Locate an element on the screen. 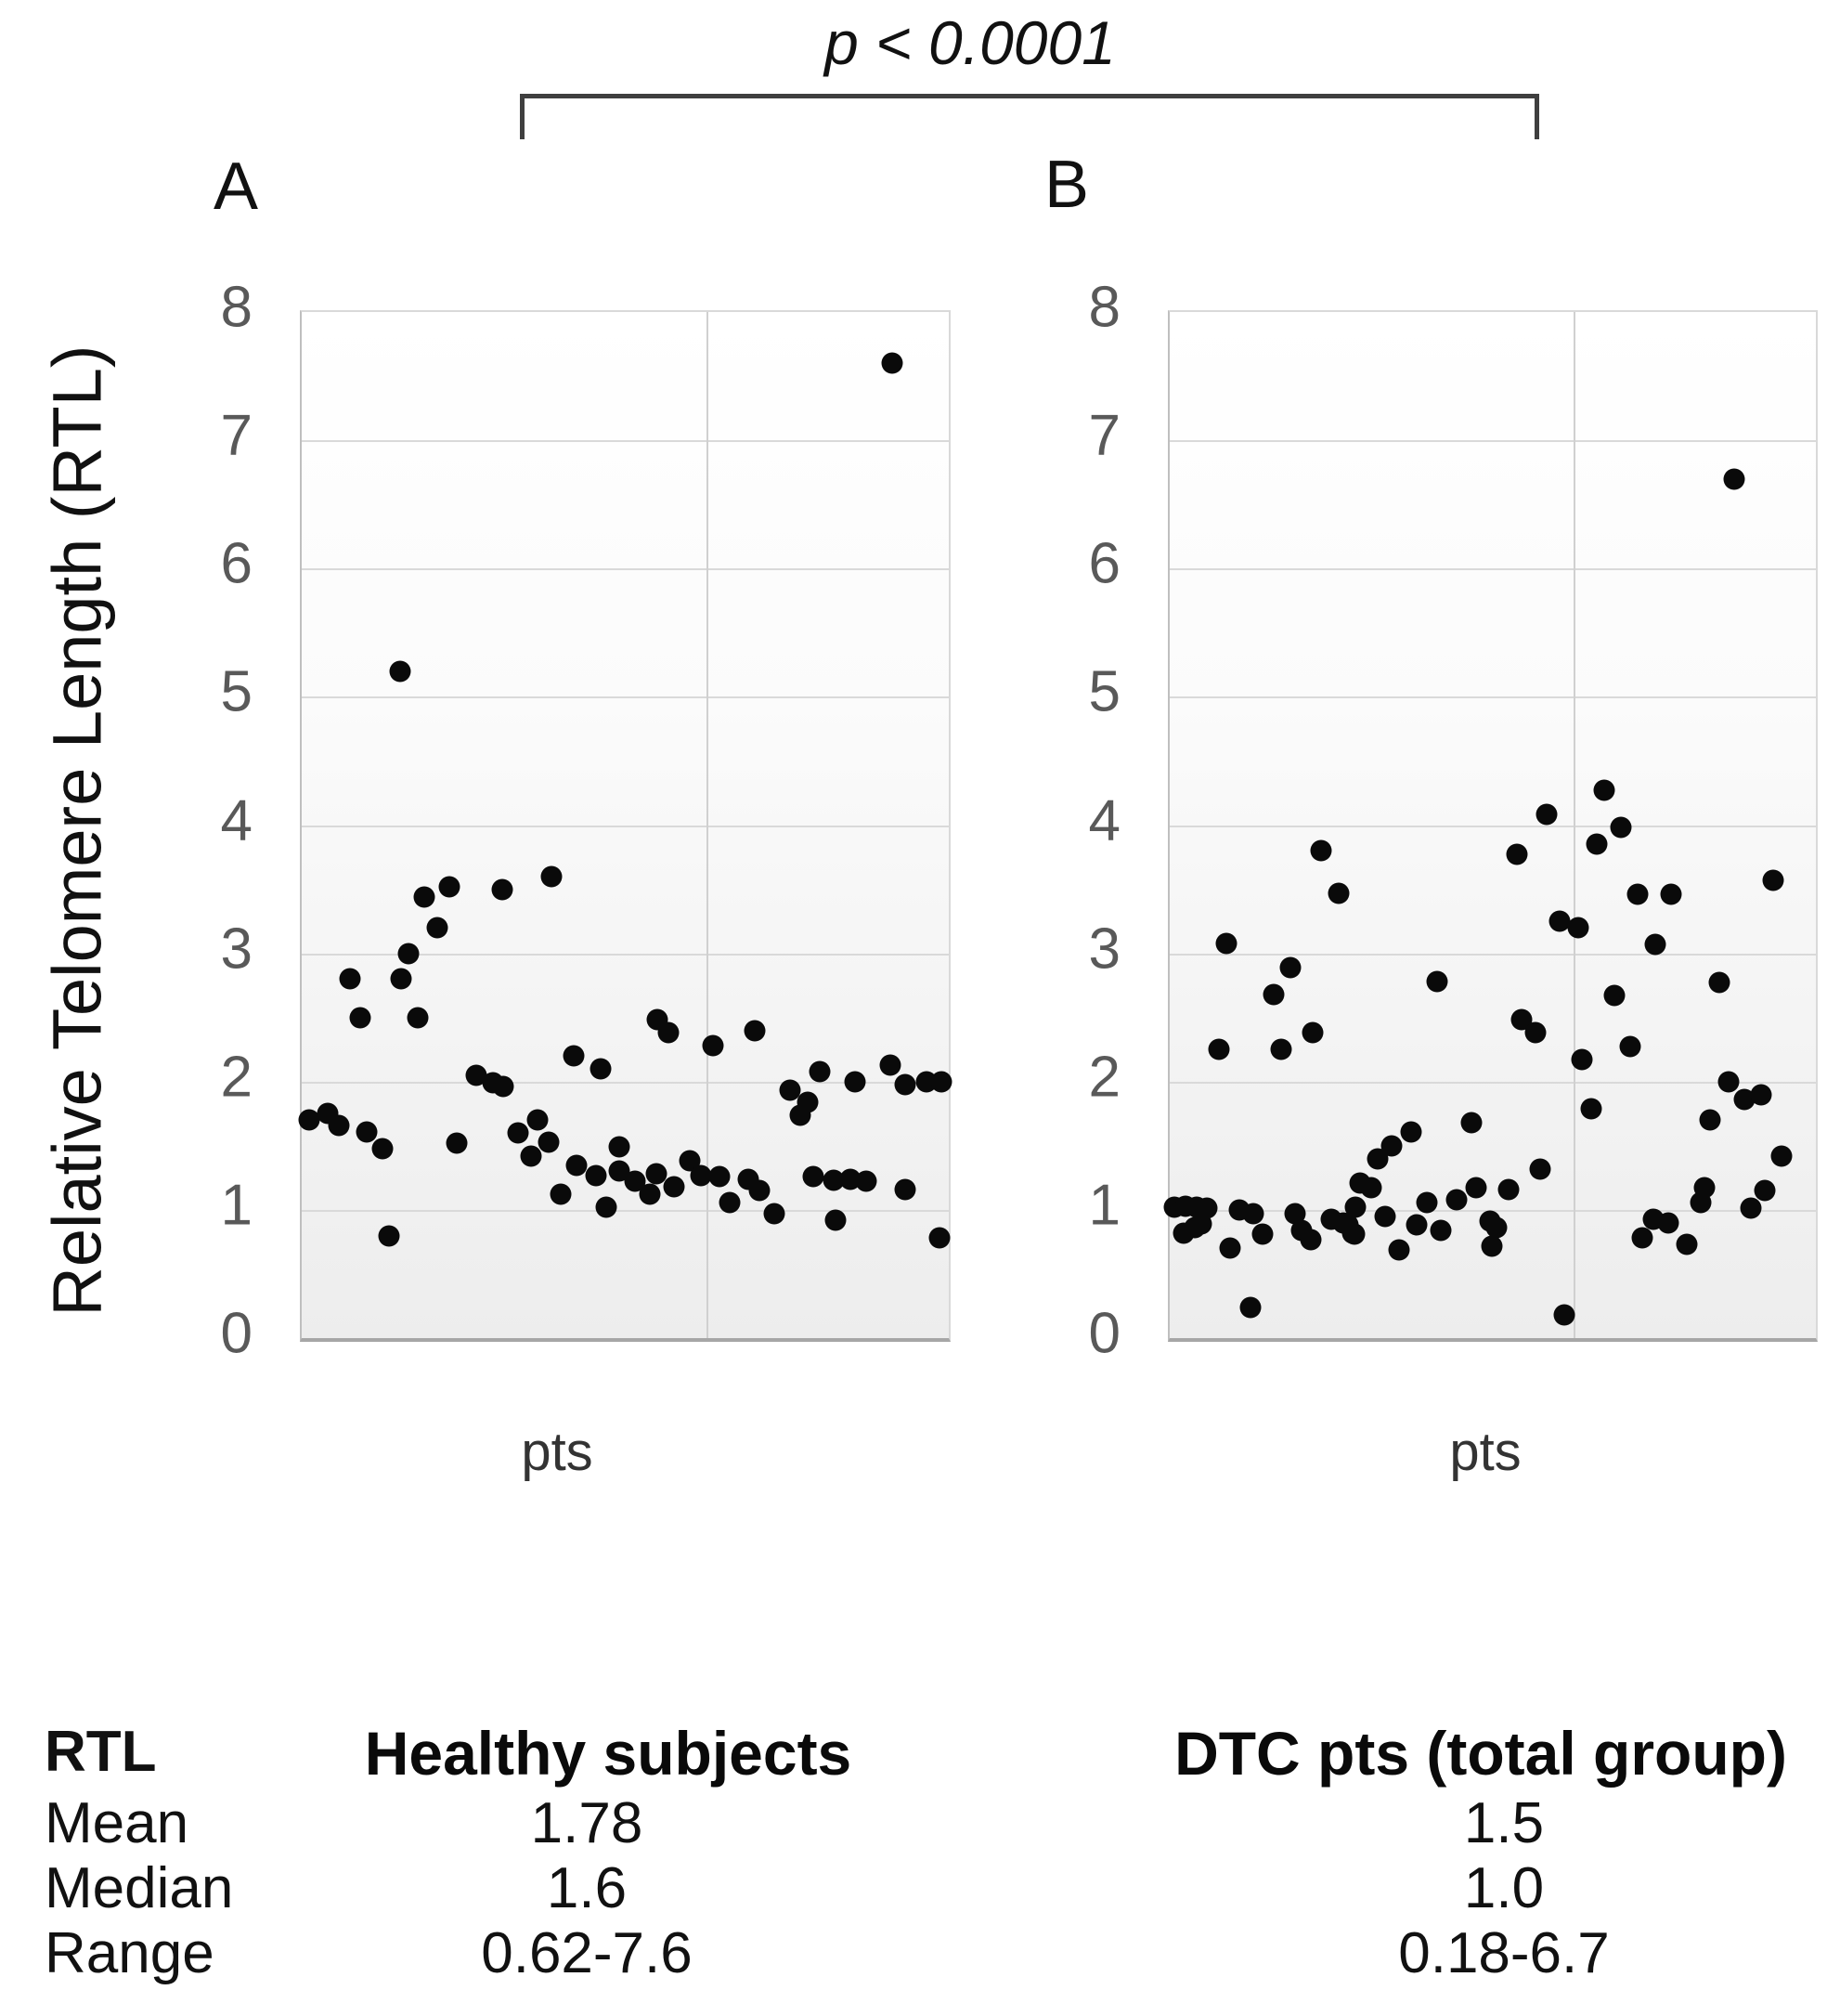 This screenshot has width=1840, height=2016. stats-value-b-median: 1.0 is located at coordinates (1504, 1888).